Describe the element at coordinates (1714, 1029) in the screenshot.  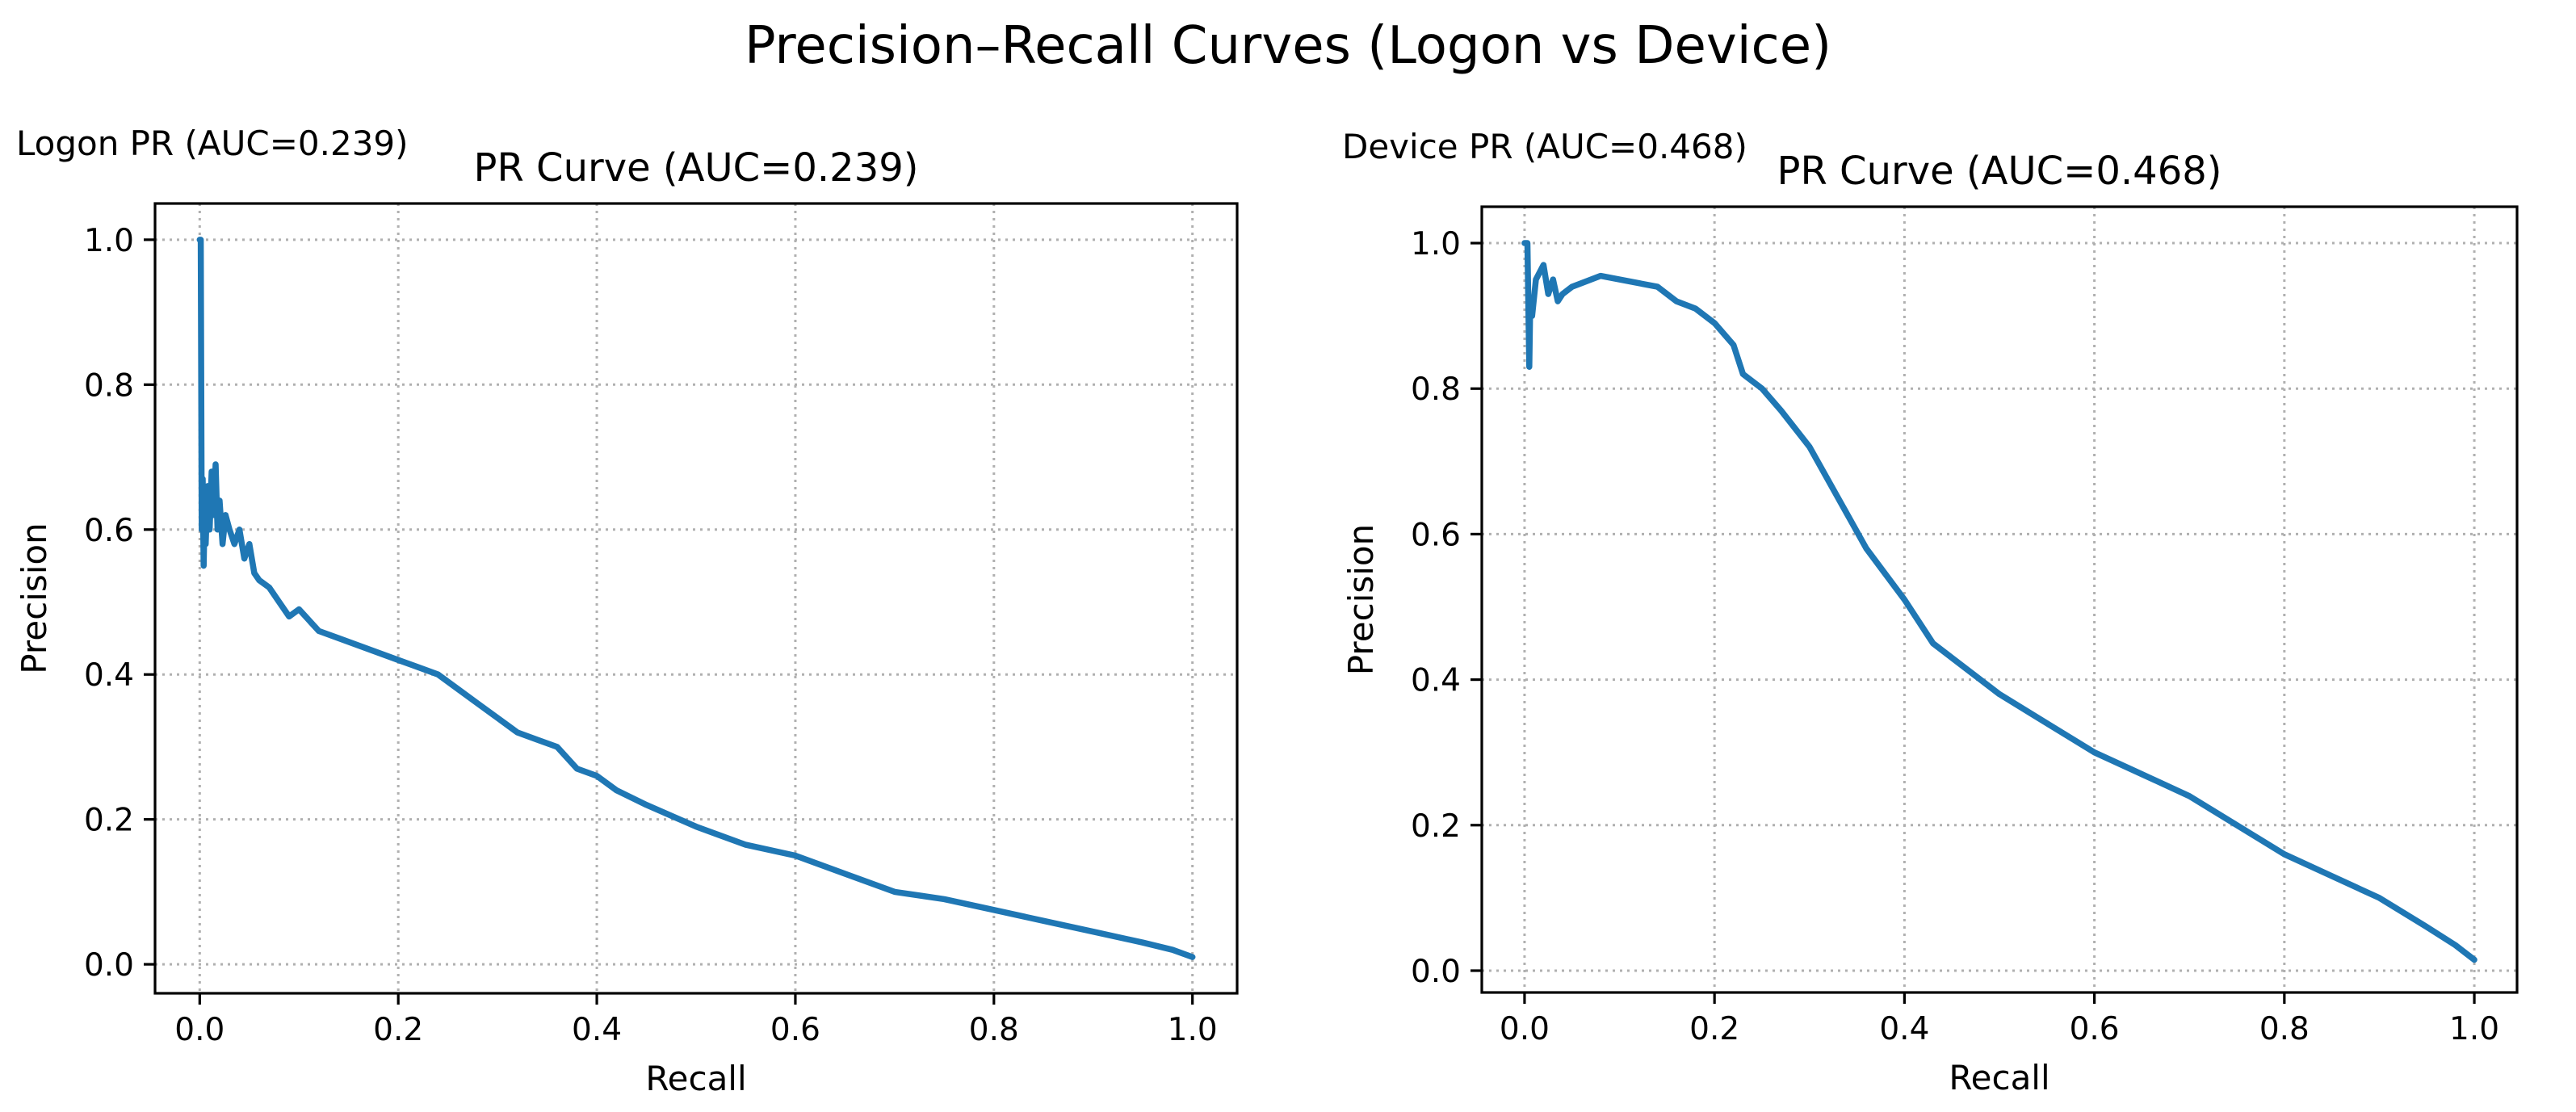
I see `device-x-tick-label-1: 0.2` at that location.